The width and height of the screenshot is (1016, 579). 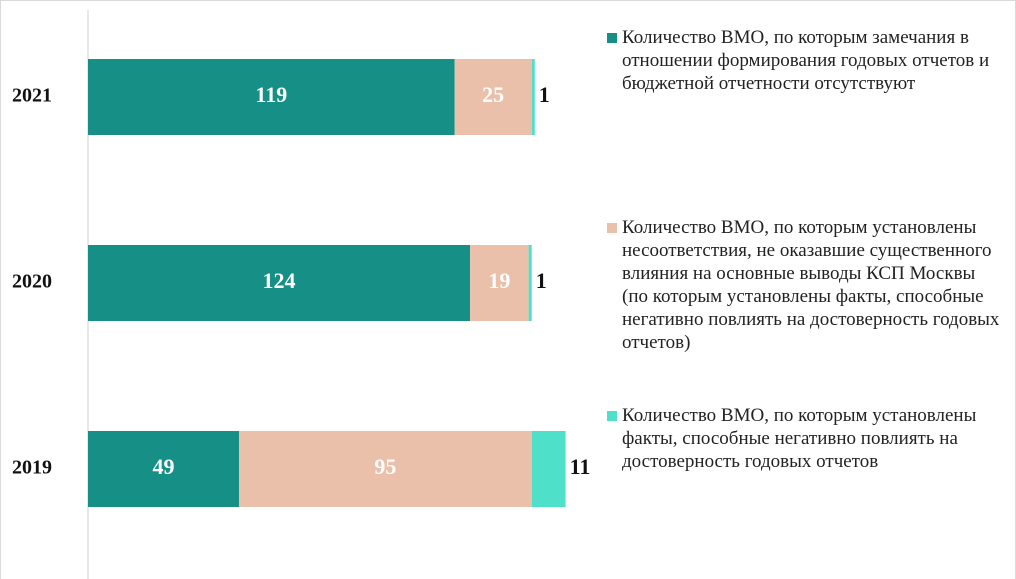 I want to click on value-label: 124, so click(x=279, y=280).